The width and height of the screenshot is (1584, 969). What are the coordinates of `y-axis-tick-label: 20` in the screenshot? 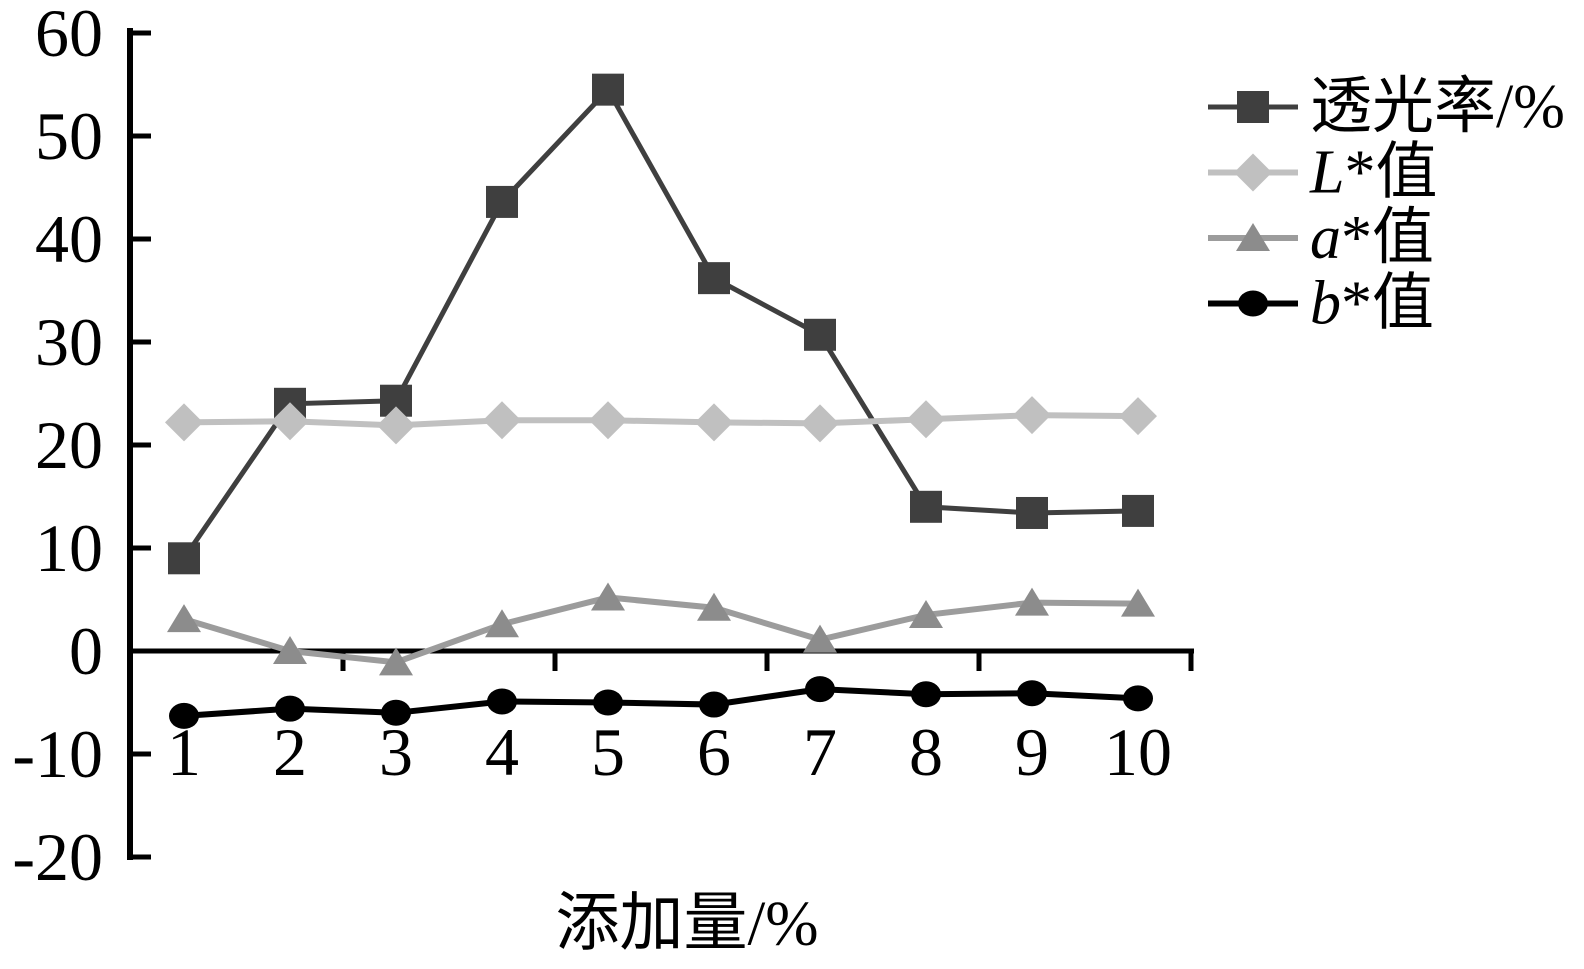 It's located at (69, 445).